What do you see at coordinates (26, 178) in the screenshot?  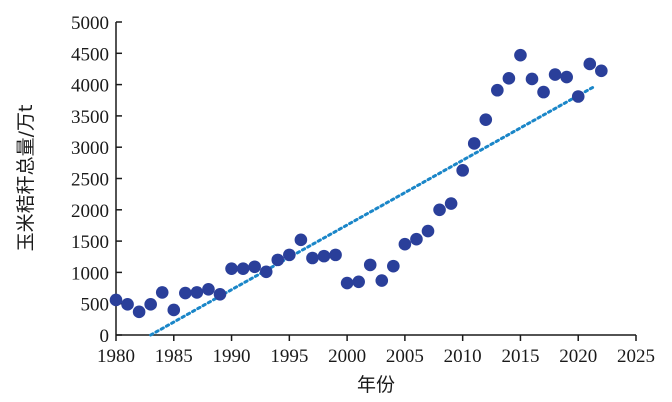 I see `y-axis-title: 玉米秸秆总量/万t` at bounding box center [26, 178].